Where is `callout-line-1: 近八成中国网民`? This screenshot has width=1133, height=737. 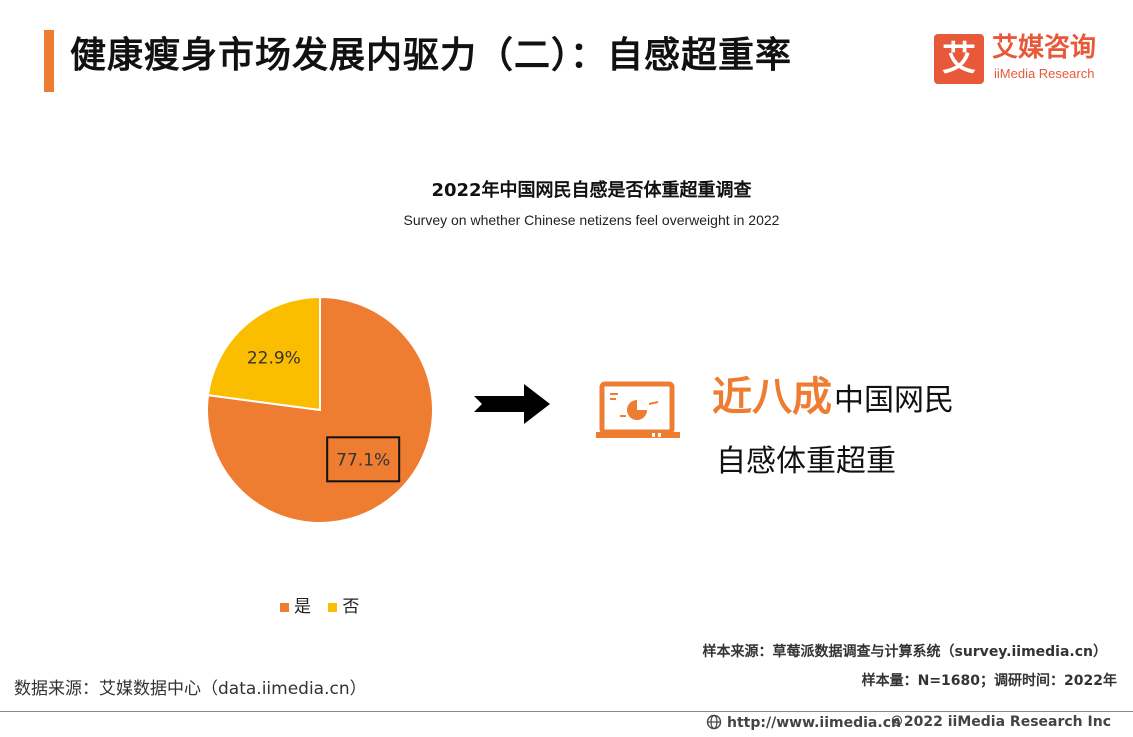 callout-line-1: 近八成中国网民 is located at coordinates (833, 393).